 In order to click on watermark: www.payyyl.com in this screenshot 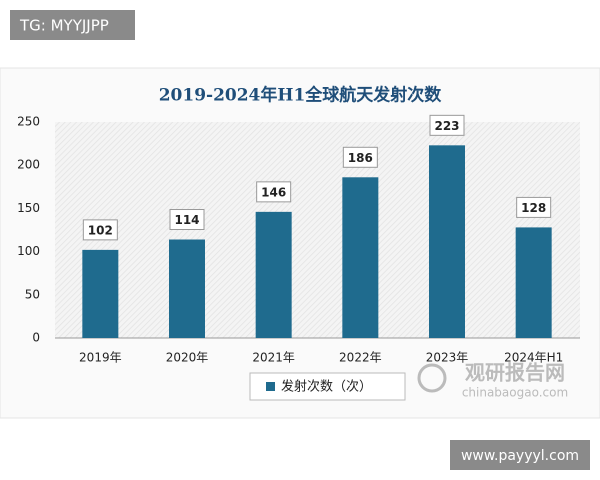, I will do `click(520, 456)`.